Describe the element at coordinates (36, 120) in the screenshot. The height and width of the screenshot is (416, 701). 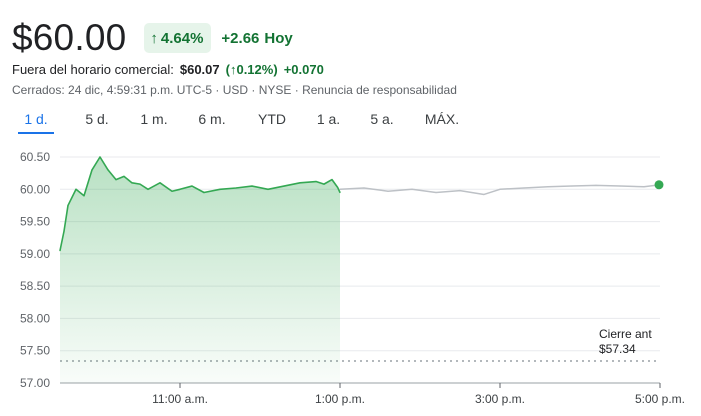
I see `tab-1d: 1 d.` at that location.